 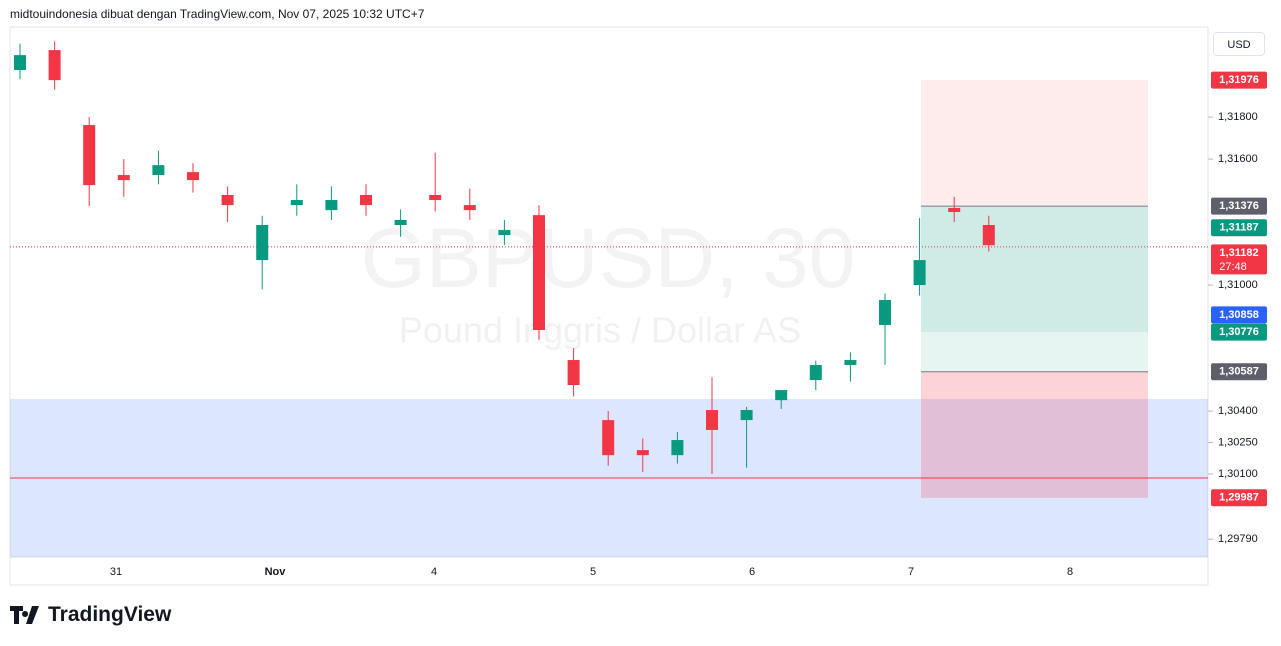 What do you see at coordinates (1238, 117) in the screenshot?
I see `y-tick-label: 1,31800` at bounding box center [1238, 117].